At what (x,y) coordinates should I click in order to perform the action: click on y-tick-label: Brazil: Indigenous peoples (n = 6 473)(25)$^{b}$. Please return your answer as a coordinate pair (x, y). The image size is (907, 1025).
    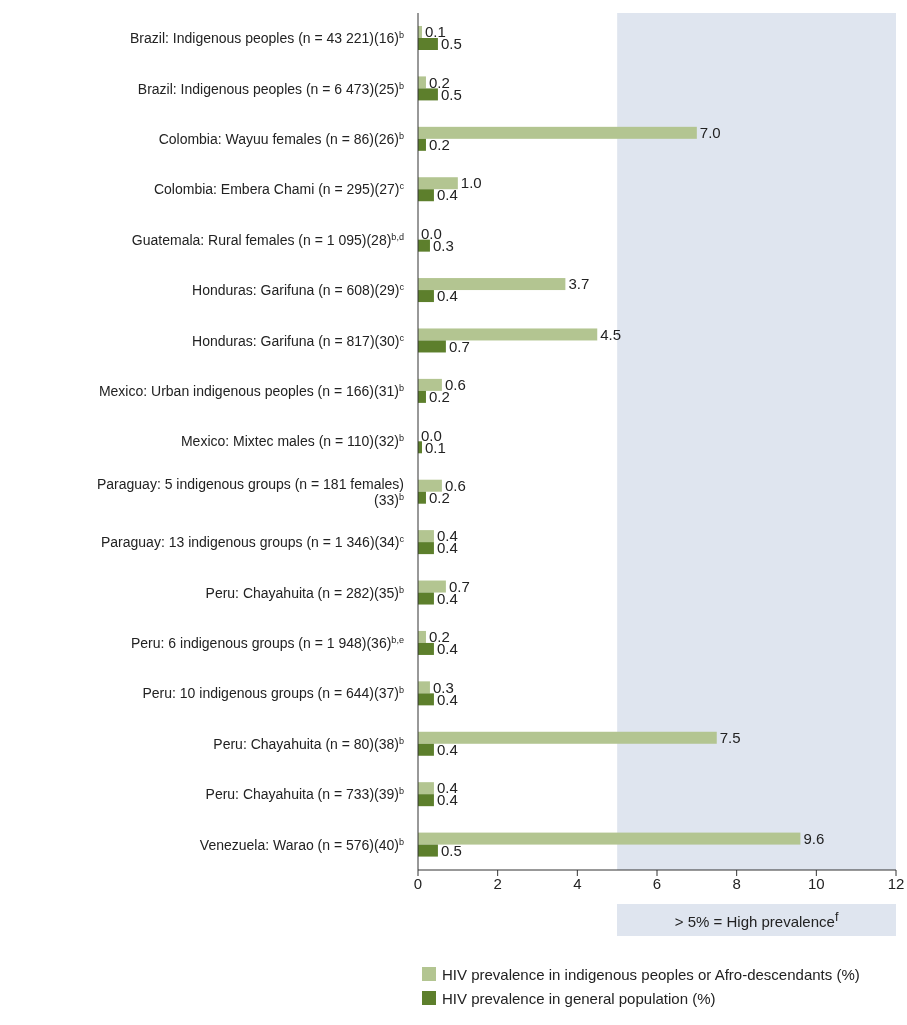
    Looking at the image, I should click on (270, 88).